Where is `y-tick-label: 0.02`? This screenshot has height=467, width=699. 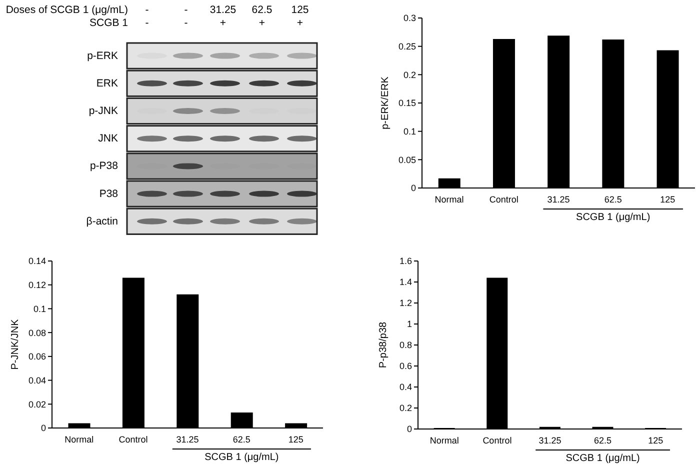 y-tick-label: 0.02 is located at coordinates (37, 404).